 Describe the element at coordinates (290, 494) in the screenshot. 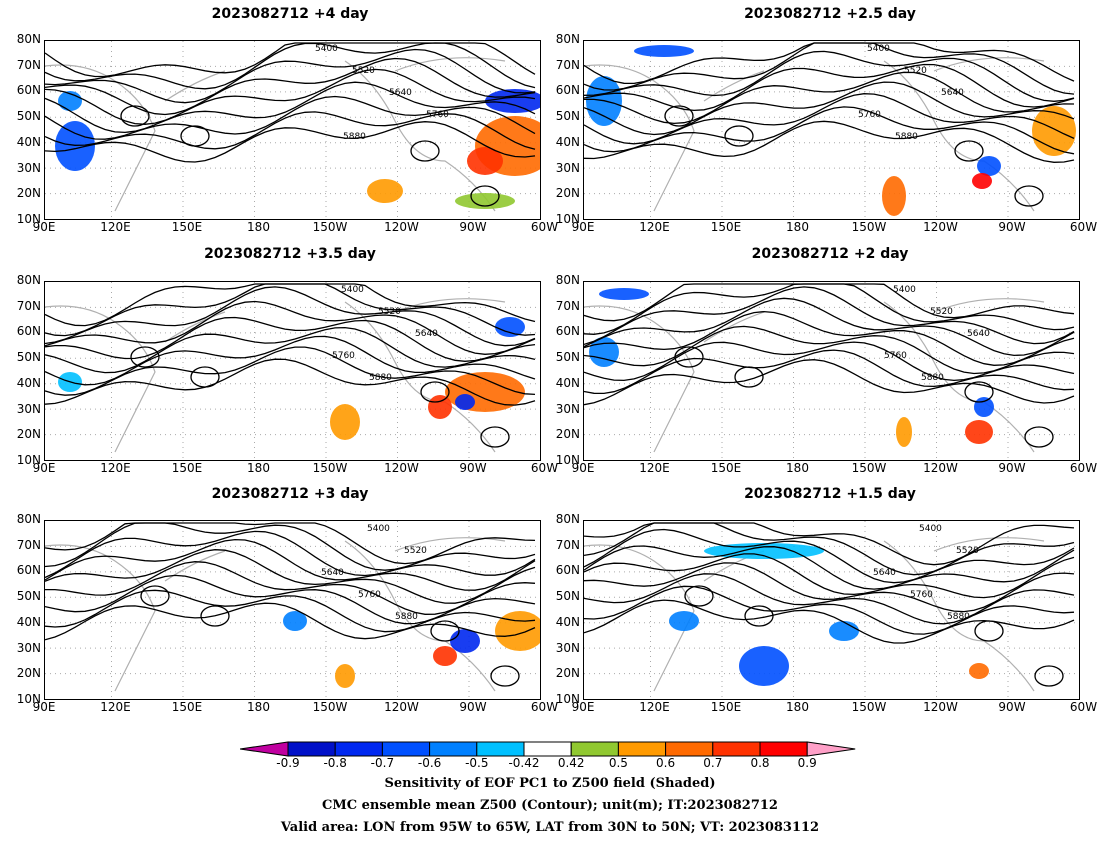

I see `panel-title-5: 2023082712 +3 day` at that location.